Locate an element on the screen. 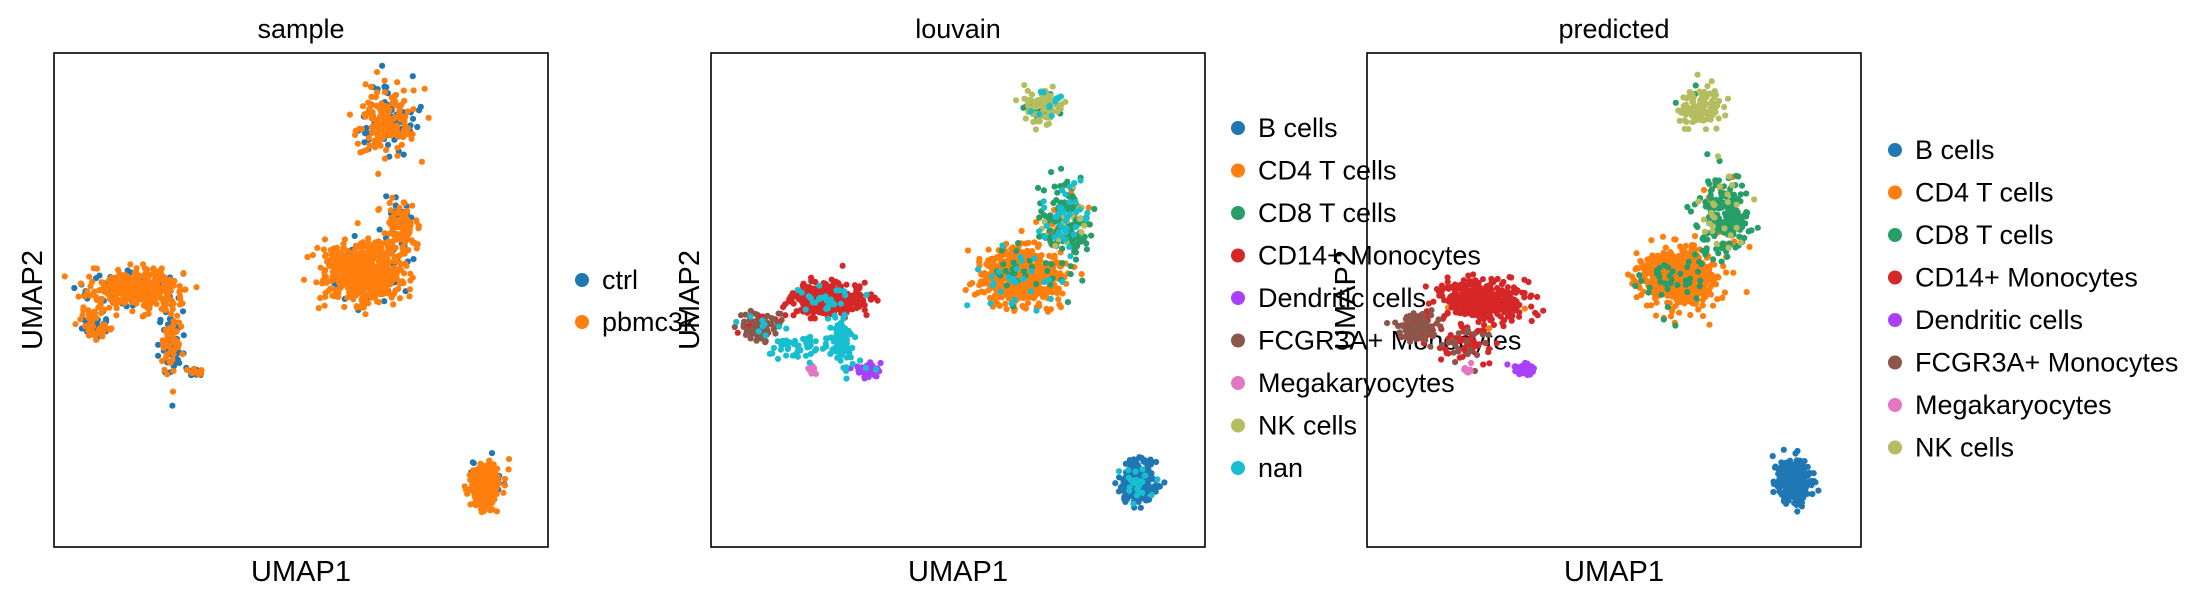 This screenshot has width=2210, height=599. legend-label: CD8 T cells is located at coordinates (1327, 213).